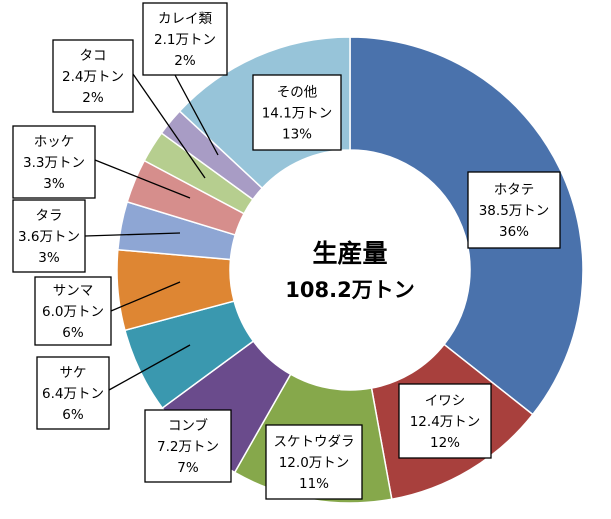 This screenshot has height=519, width=611. I want to click on slice-label-2: イワシ 12.4万トン 12%, so click(445, 421).